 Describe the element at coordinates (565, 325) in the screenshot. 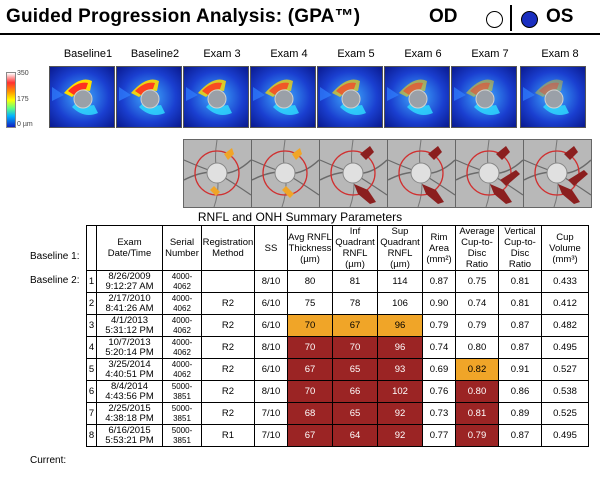

I see `cell-cup-volume: 0.482` at that location.